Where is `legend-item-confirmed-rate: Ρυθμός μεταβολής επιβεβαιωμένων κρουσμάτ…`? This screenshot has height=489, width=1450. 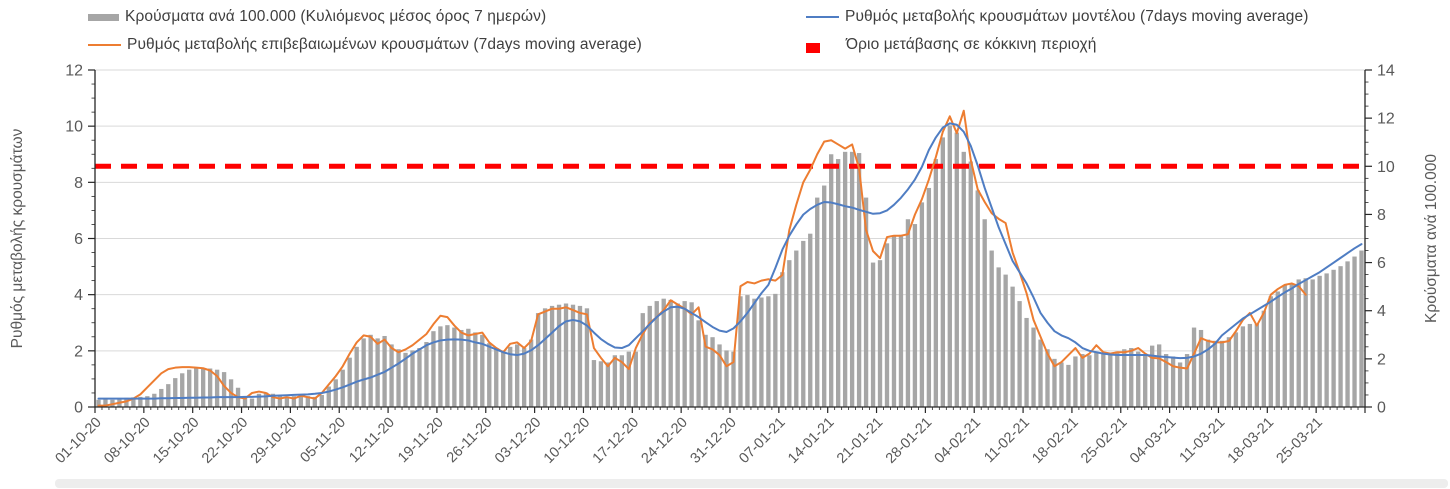
legend-item-confirmed-rate: Ρυθμός μεταβολής επιβεβαιωμένων κρουσμάτ… is located at coordinates (365, 45).